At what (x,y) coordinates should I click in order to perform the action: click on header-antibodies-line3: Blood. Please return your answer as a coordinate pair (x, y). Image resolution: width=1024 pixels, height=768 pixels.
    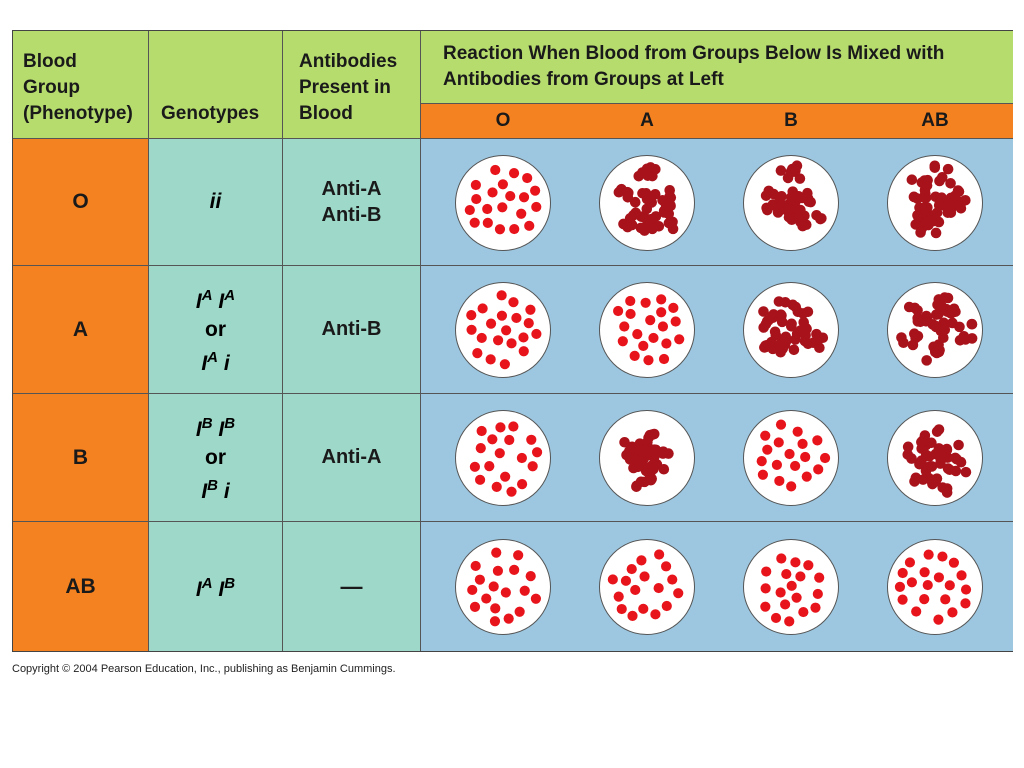
    Looking at the image, I should click on (326, 113).